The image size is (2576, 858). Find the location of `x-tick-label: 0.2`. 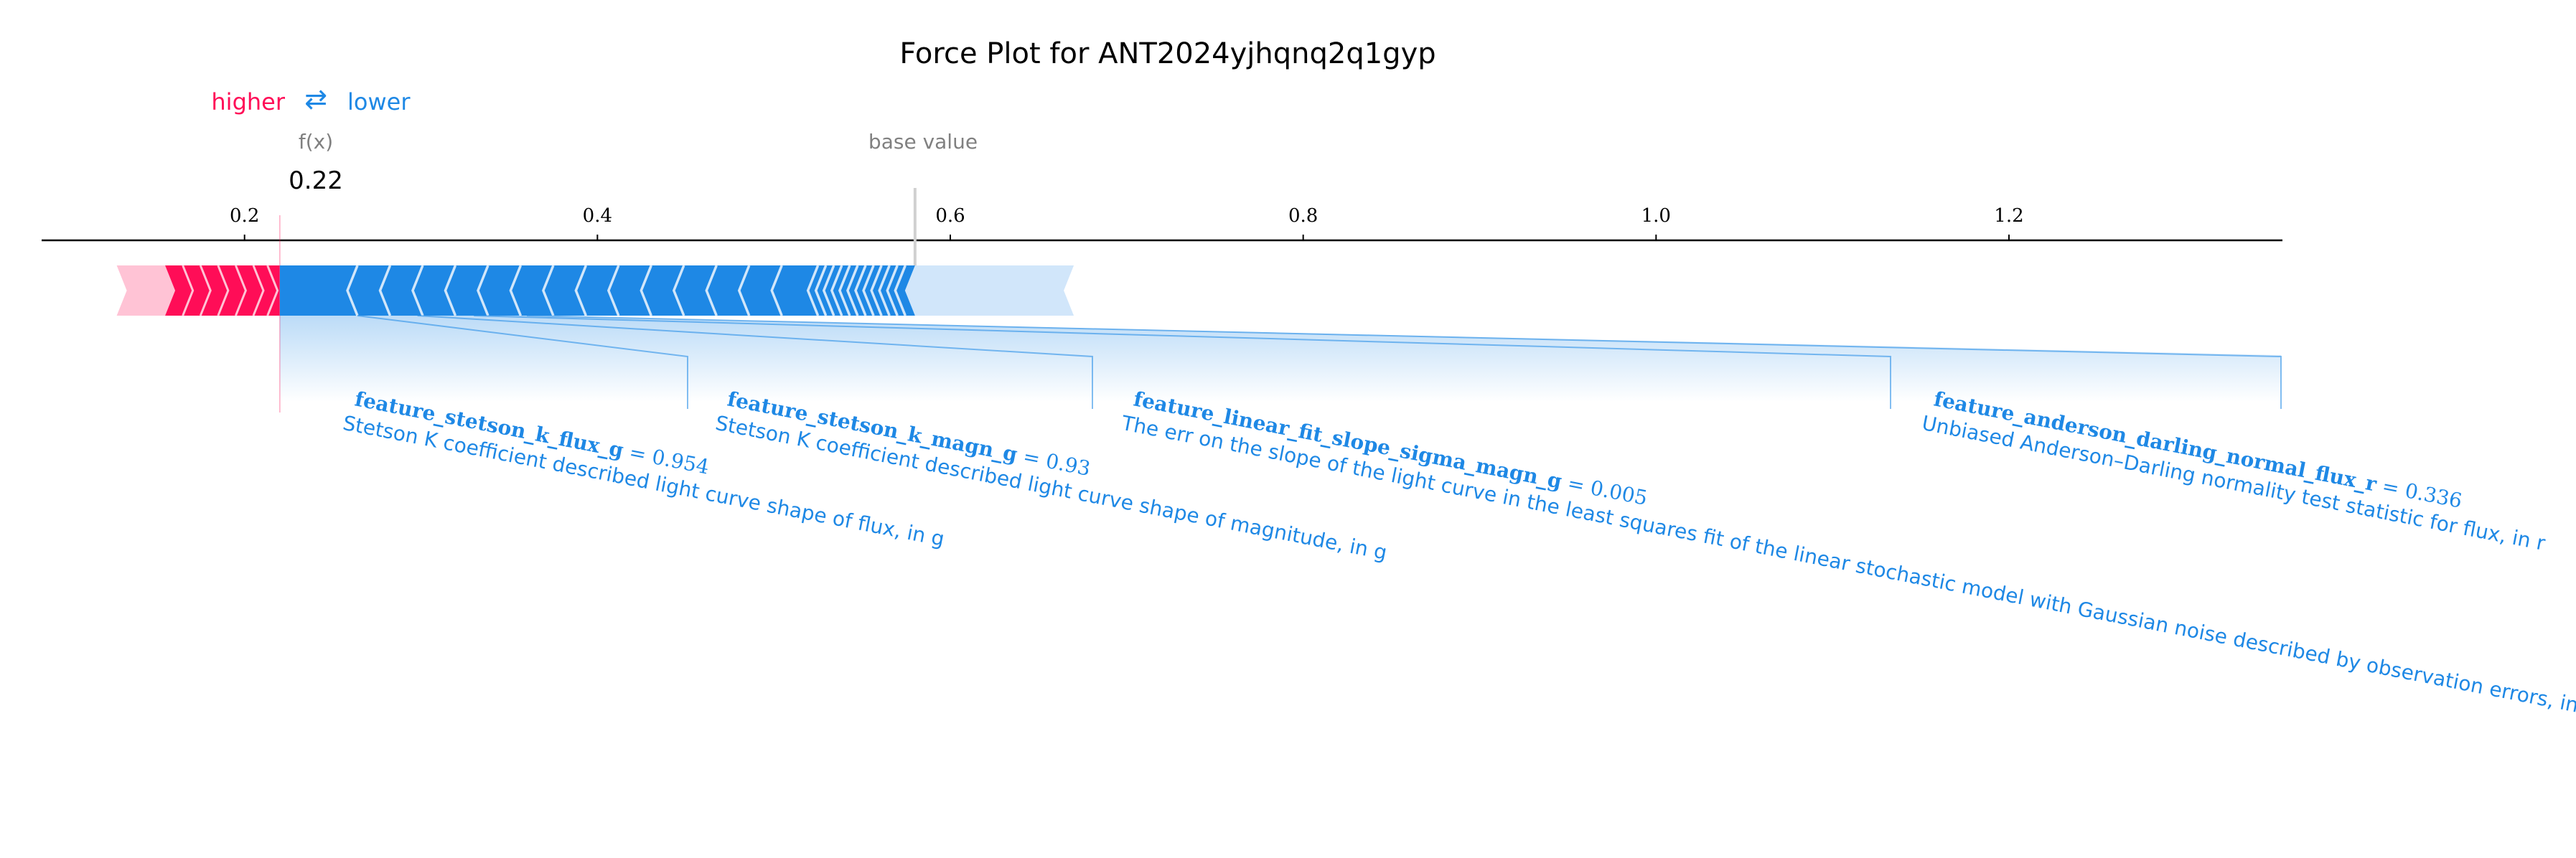

x-tick-label: 0.2 is located at coordinates (244, 216).